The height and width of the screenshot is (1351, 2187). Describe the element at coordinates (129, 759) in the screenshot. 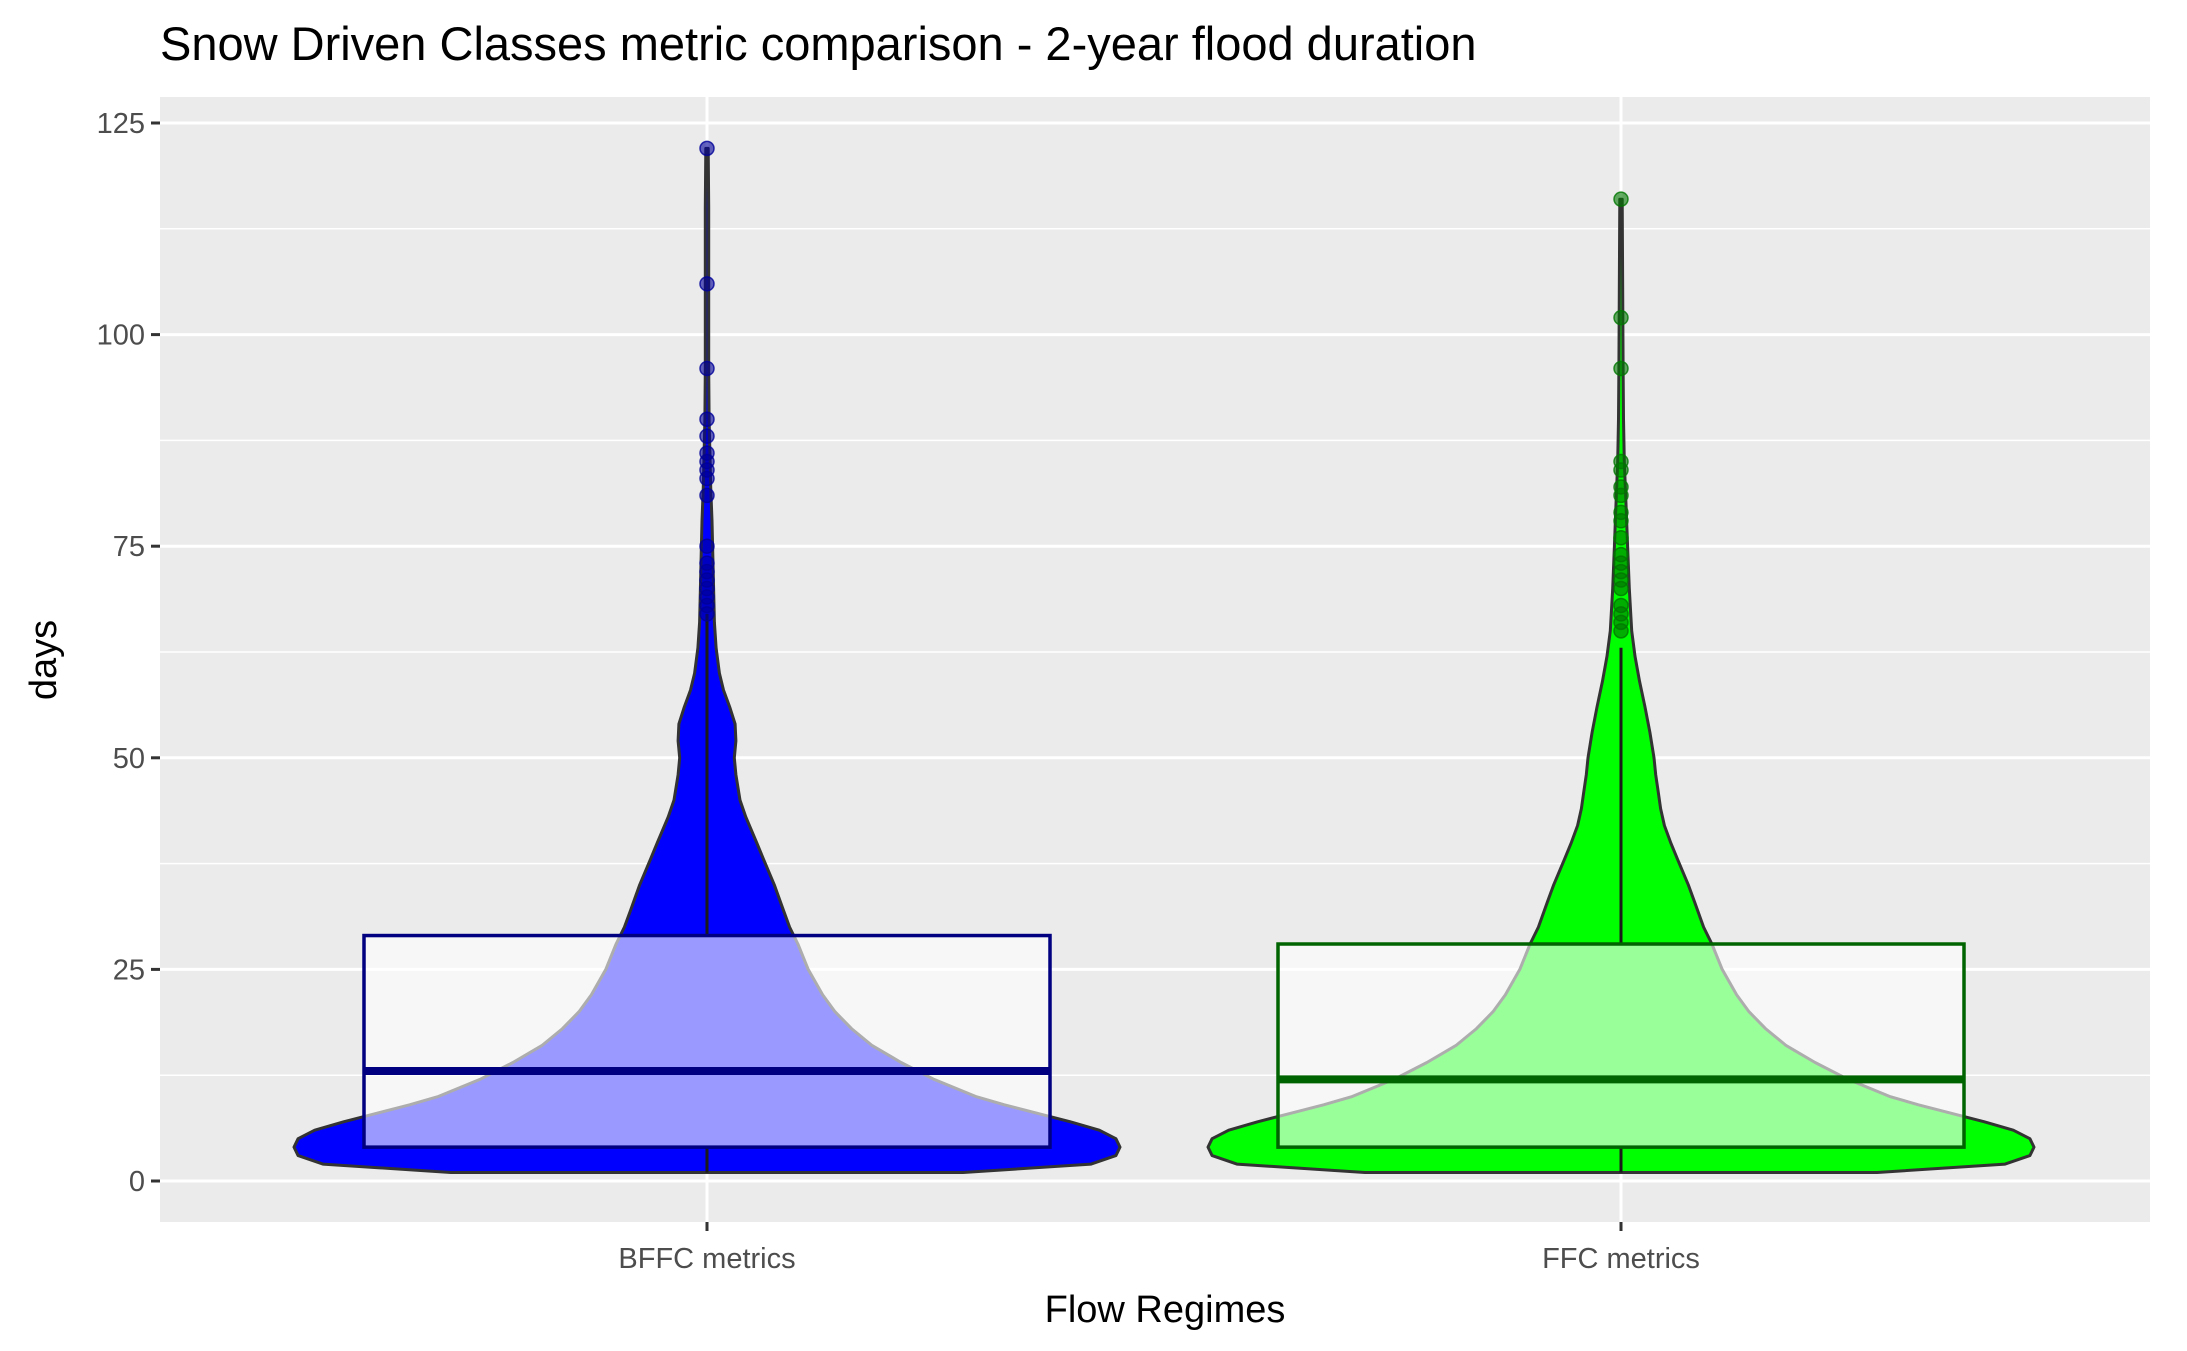

I see `y-tick-label: 50` at that location.